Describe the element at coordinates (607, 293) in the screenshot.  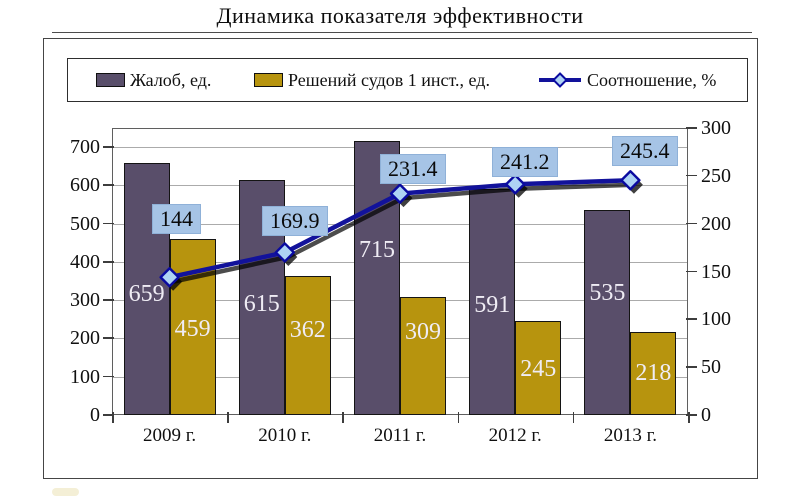
I see `bar-value-label: 535` at that location.